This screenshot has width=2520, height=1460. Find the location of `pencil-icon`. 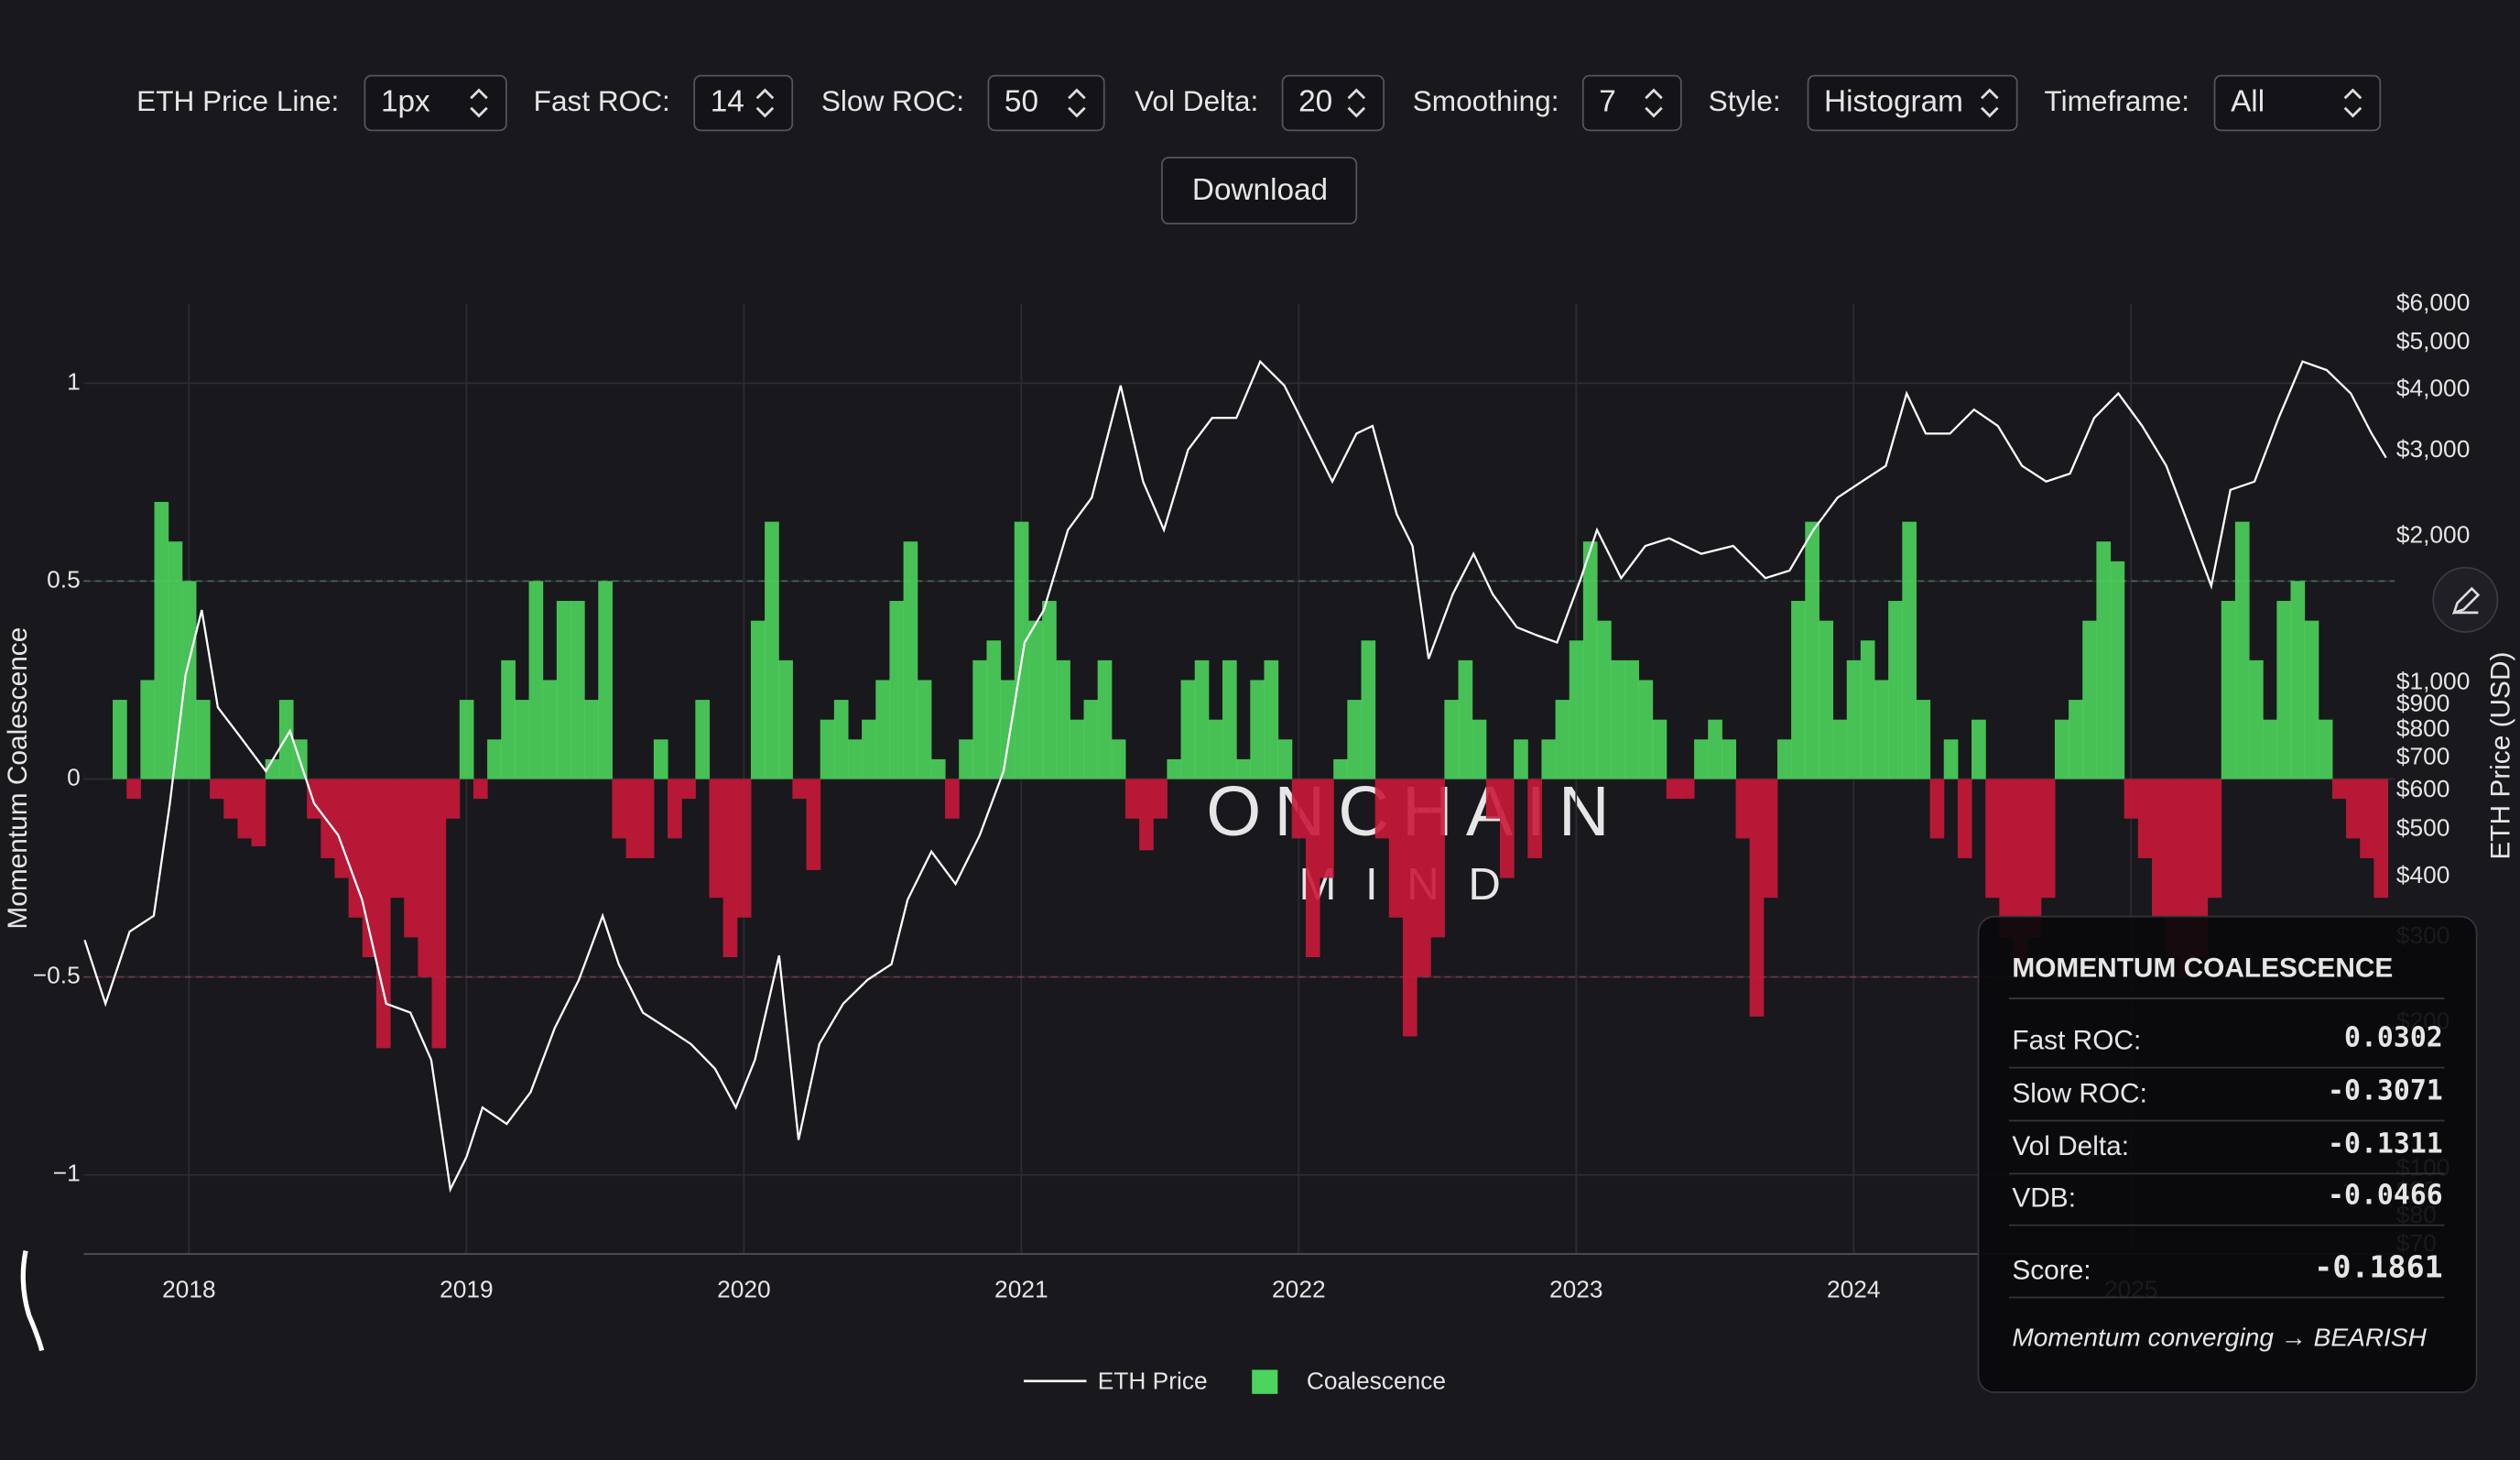

pencil-icon is located at coordinates (2466, 601).